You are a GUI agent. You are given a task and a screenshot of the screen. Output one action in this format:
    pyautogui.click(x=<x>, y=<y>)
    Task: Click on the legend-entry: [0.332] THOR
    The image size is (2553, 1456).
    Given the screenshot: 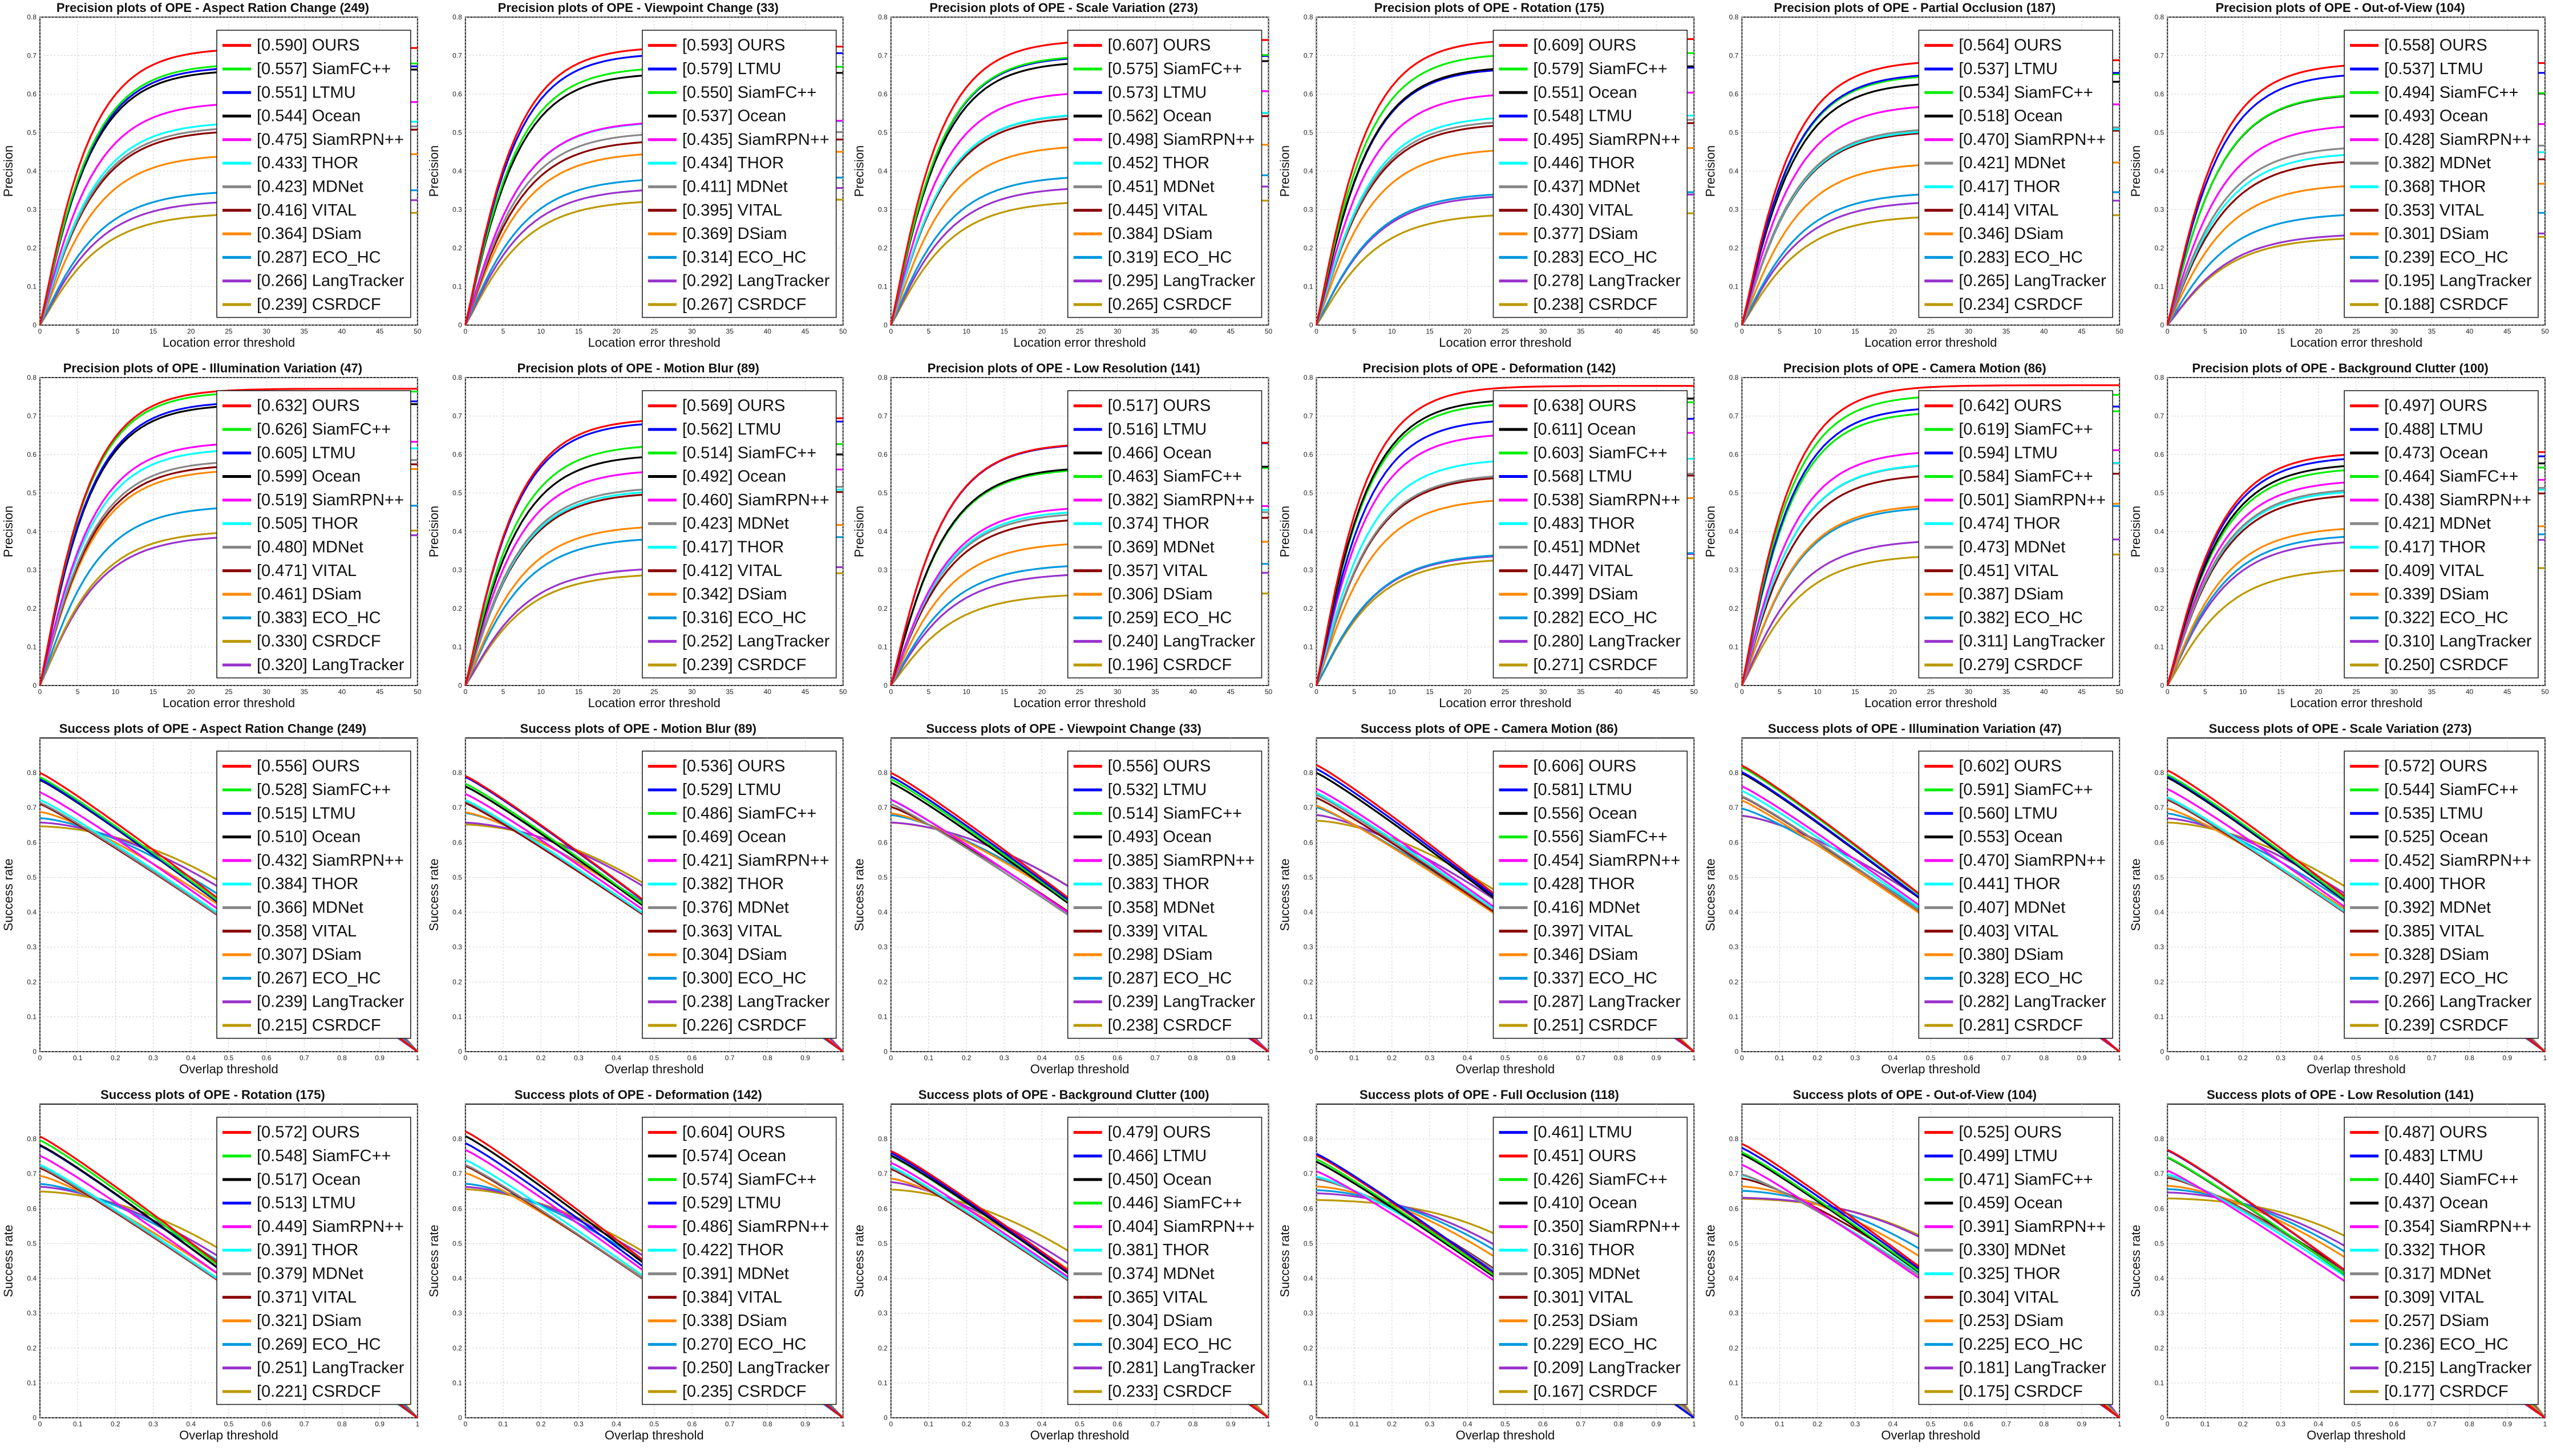 What is the action you would take?
    pyautogui.click(x=2435, y=1250)
    